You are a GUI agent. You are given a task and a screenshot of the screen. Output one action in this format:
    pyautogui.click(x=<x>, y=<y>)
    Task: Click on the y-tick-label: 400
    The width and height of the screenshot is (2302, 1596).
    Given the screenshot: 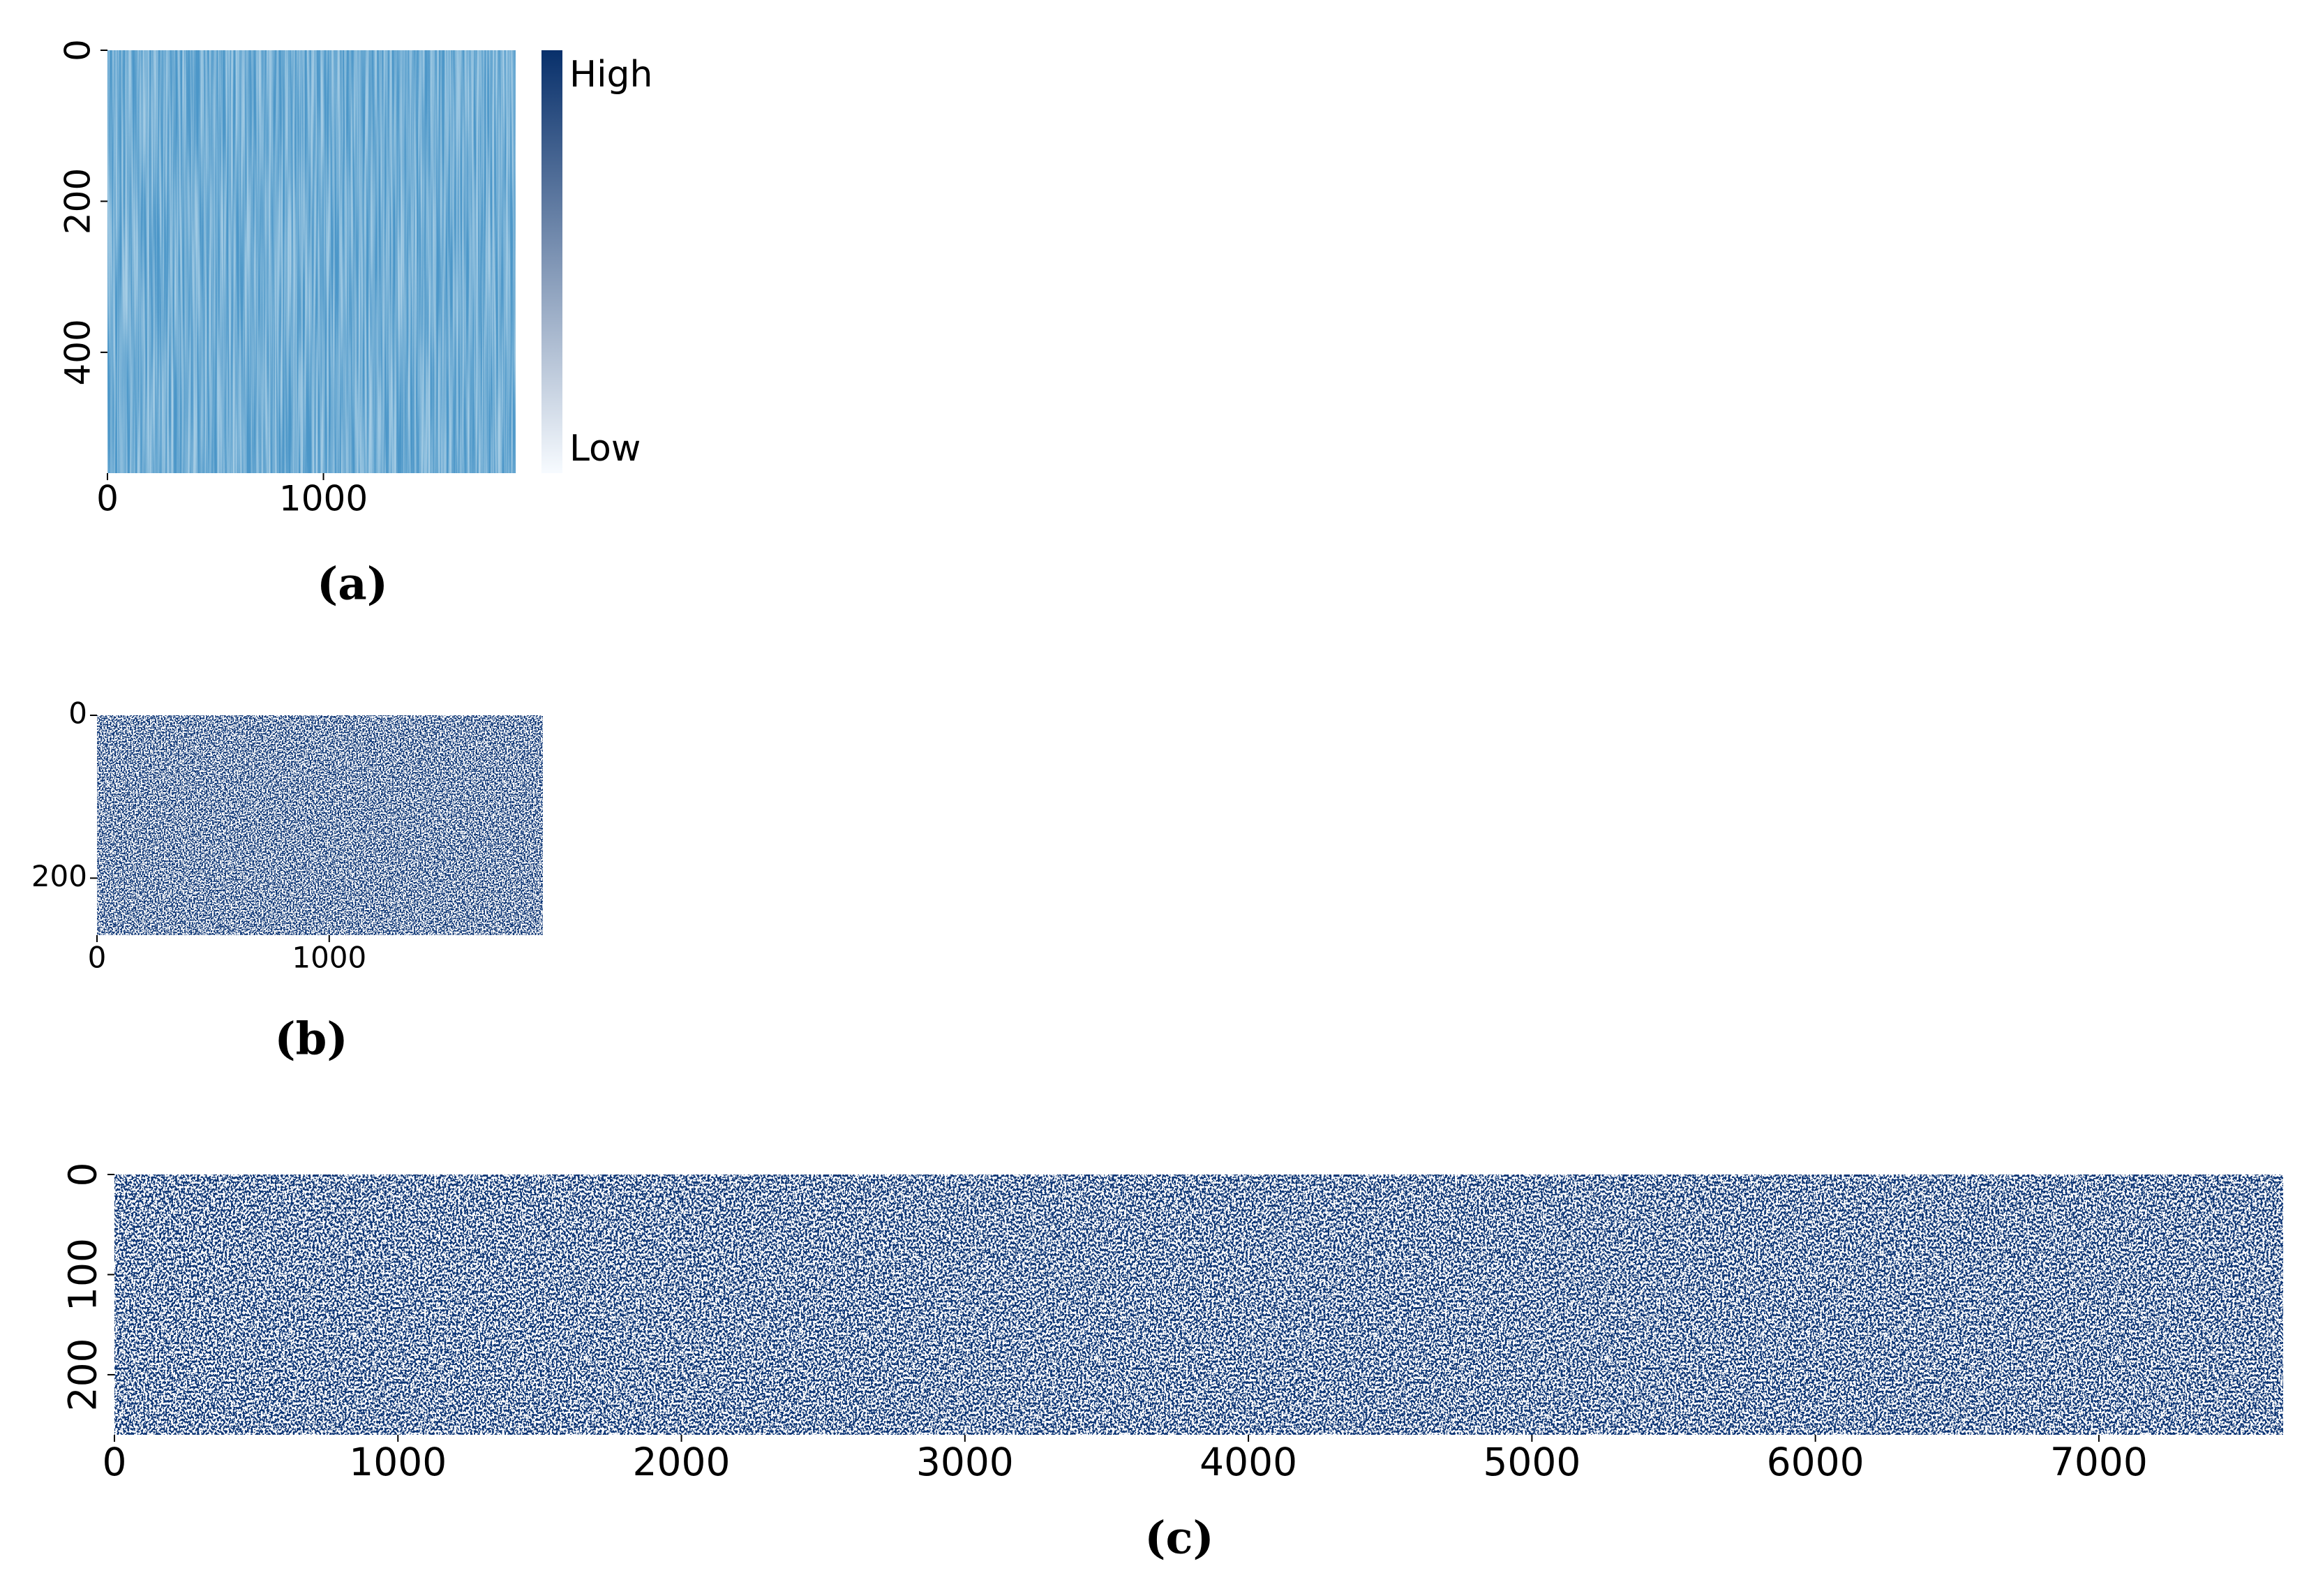 What is the action you would take?
    pyautogui.click(x=78, y=352)
    